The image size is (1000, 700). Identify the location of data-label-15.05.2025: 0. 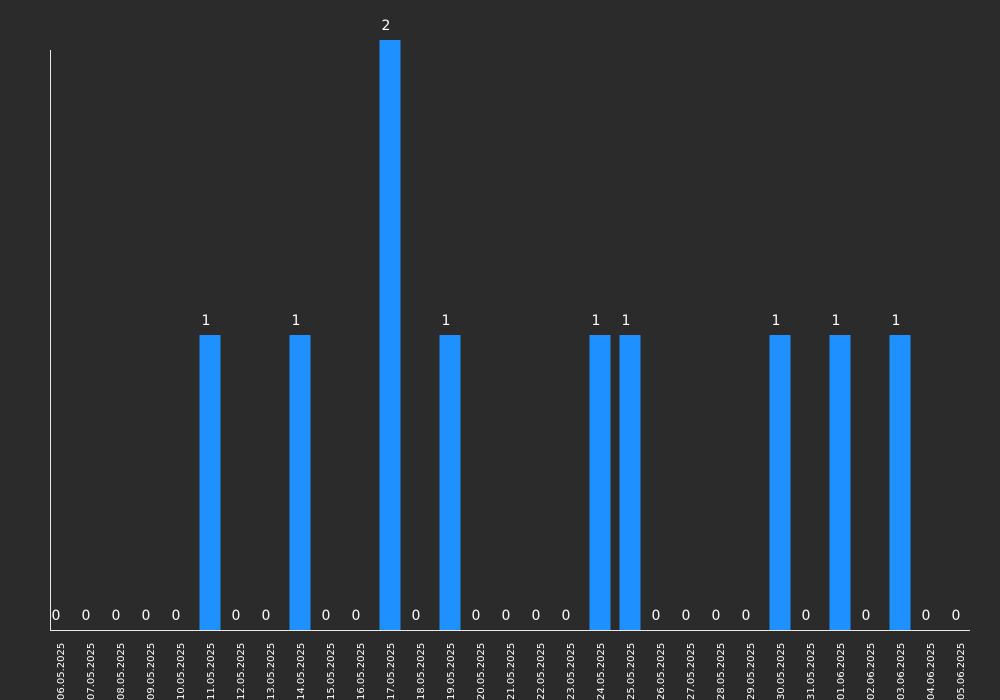
(326, 616).